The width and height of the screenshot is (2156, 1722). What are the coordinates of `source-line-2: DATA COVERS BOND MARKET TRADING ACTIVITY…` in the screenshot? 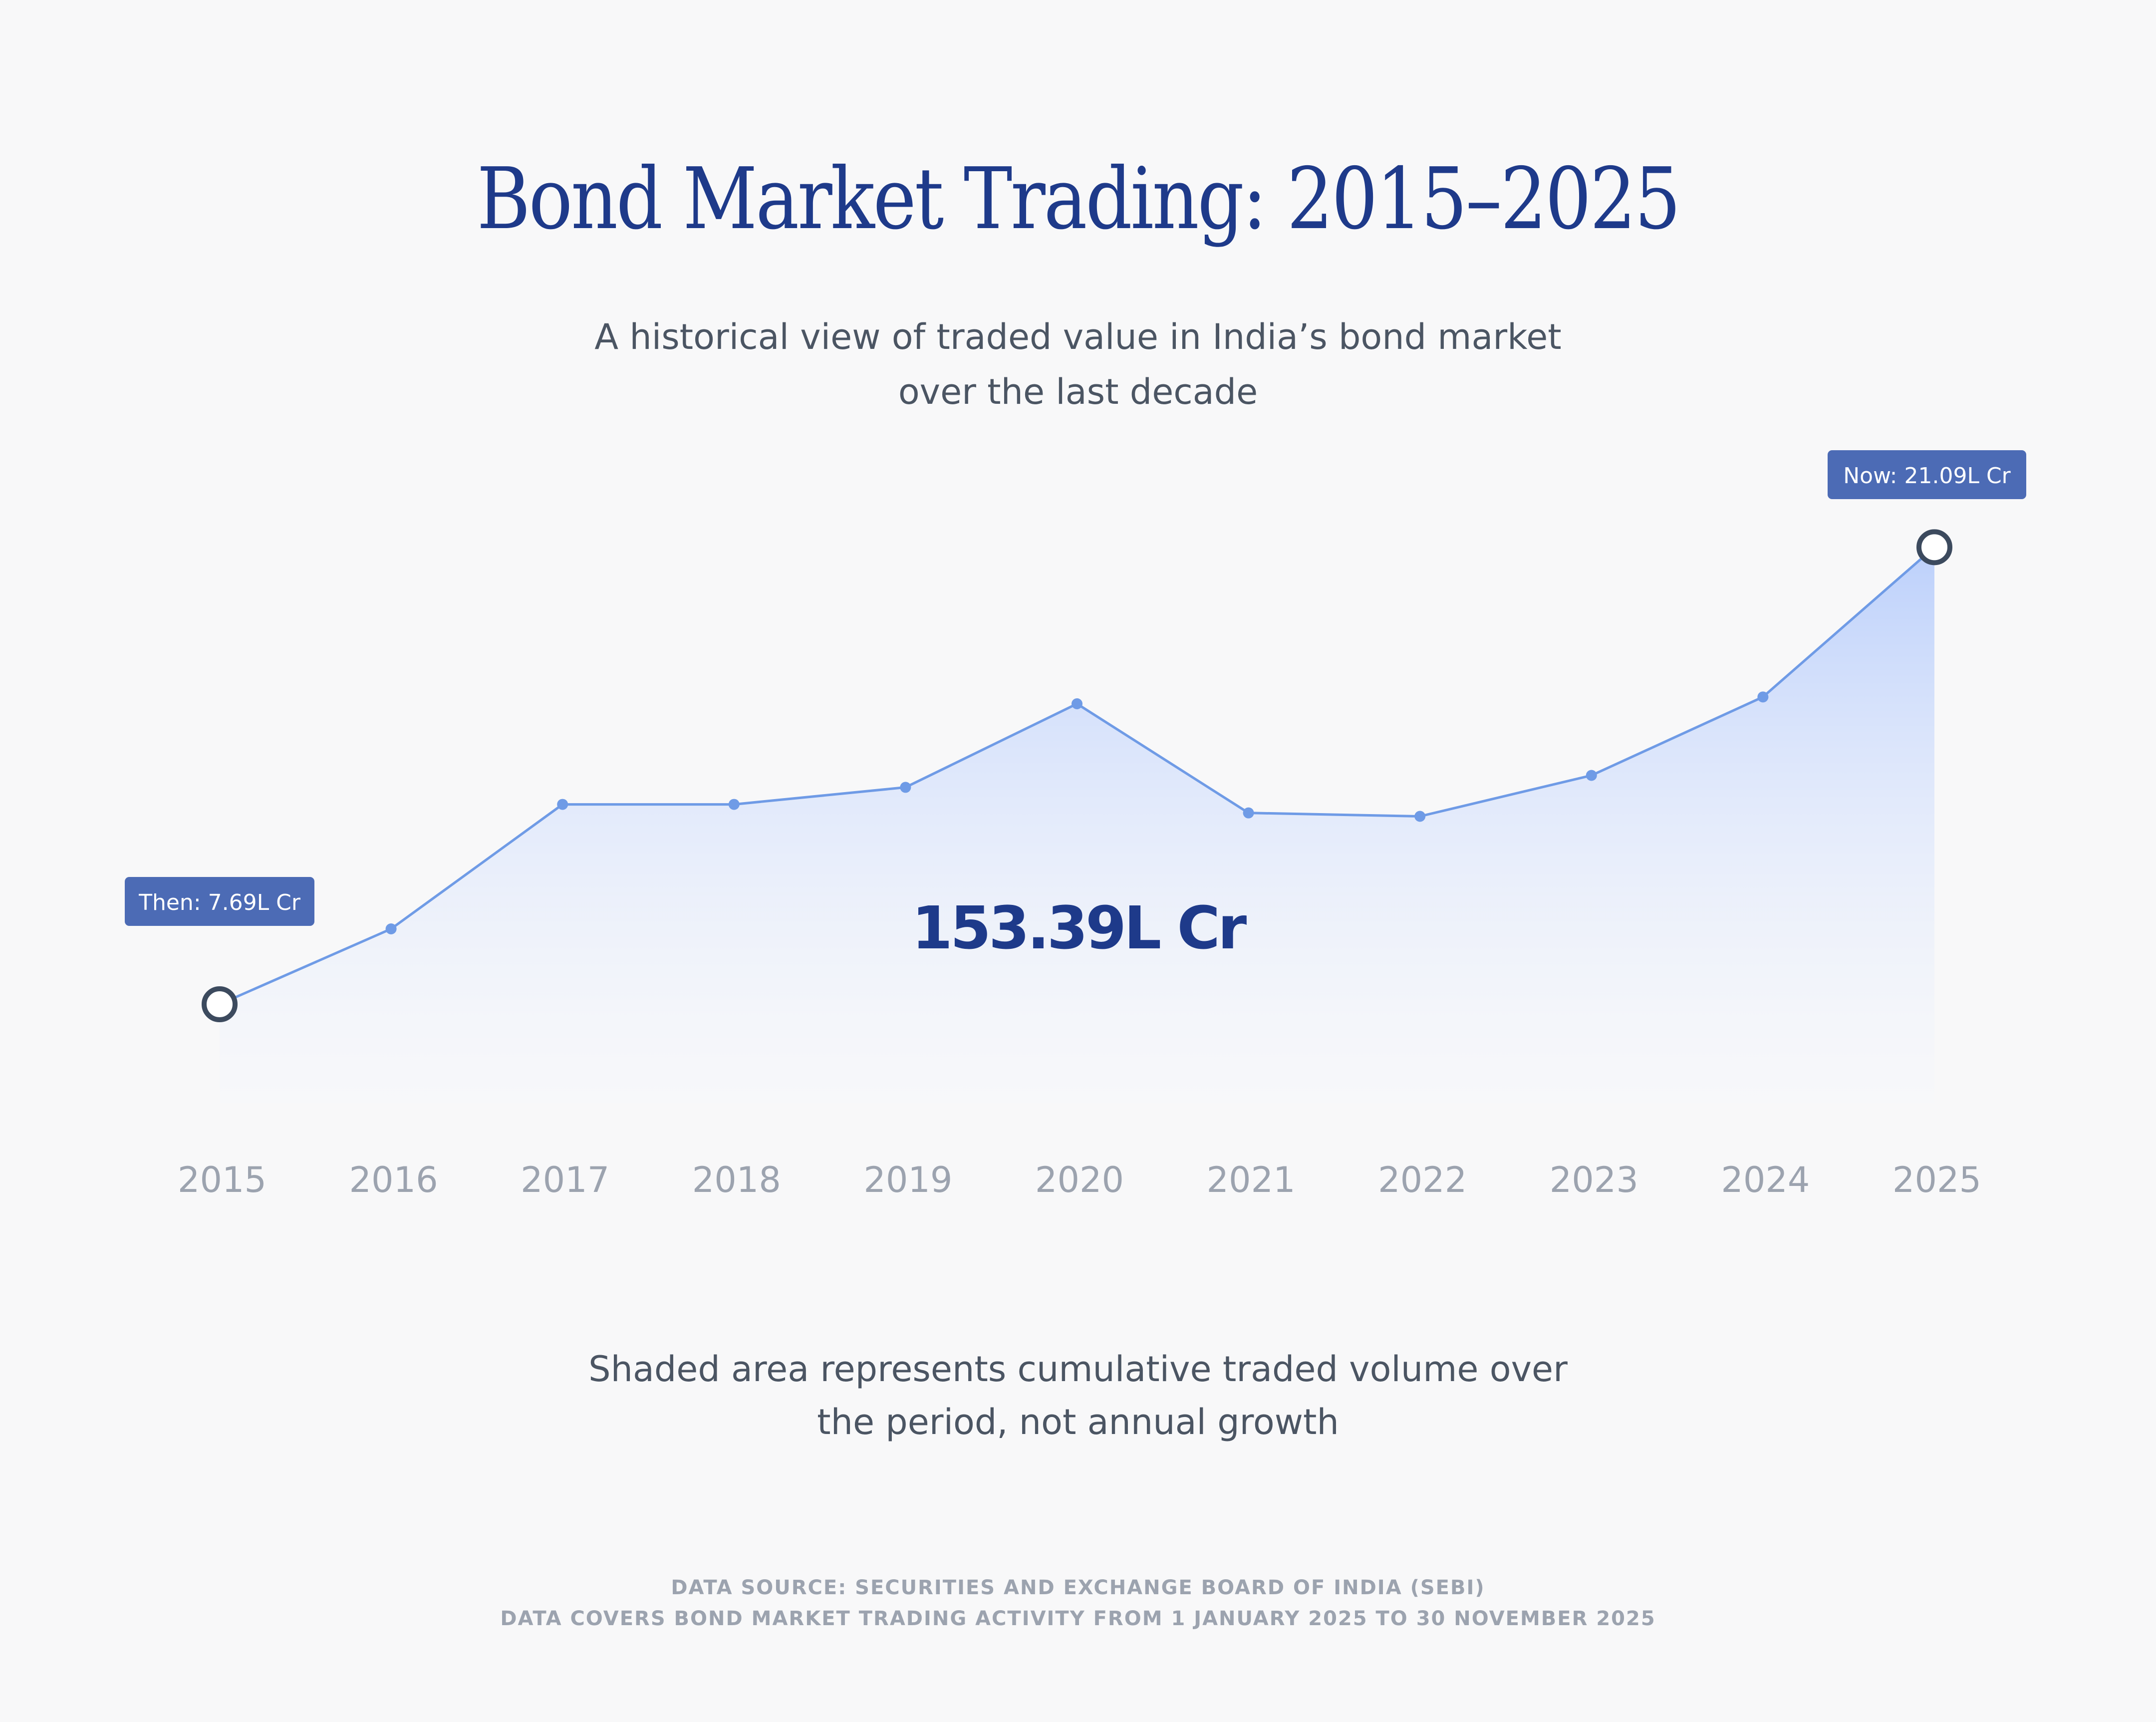 It's located at (1078, 1619).